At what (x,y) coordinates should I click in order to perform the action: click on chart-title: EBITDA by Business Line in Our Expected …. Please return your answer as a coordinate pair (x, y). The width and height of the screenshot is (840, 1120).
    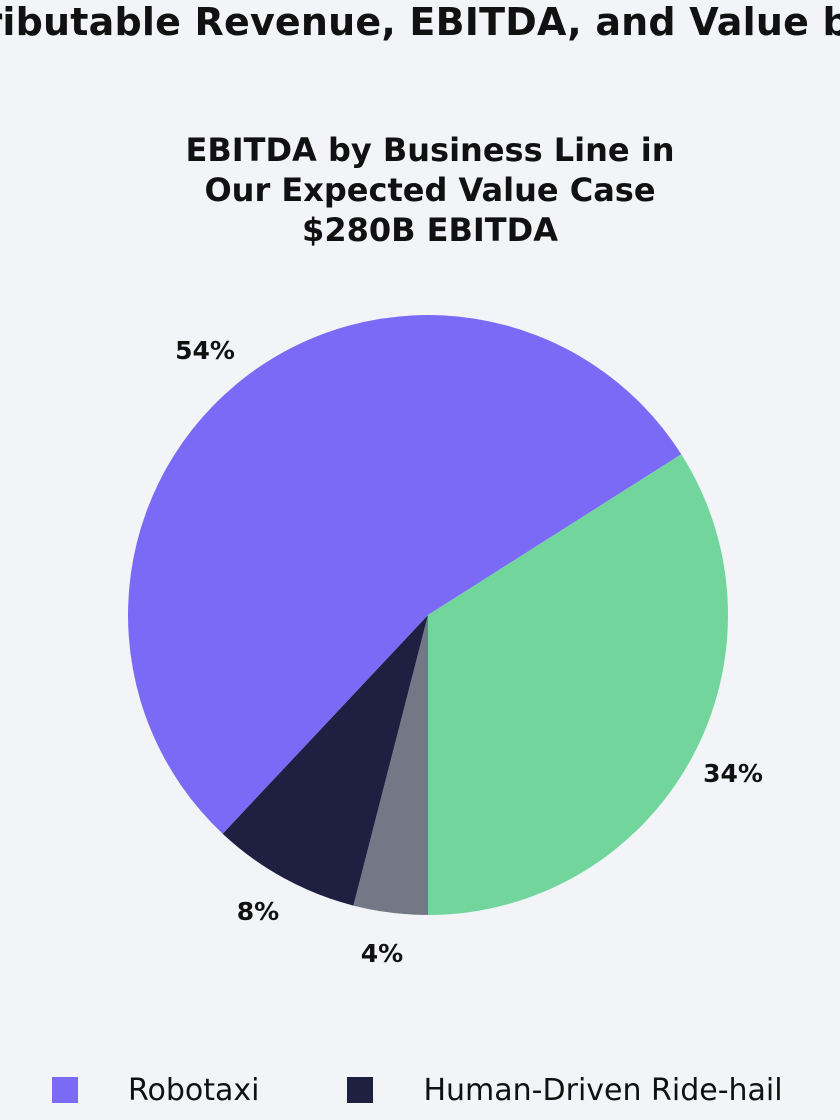
    Looking at the image, I should click on (420, 190).